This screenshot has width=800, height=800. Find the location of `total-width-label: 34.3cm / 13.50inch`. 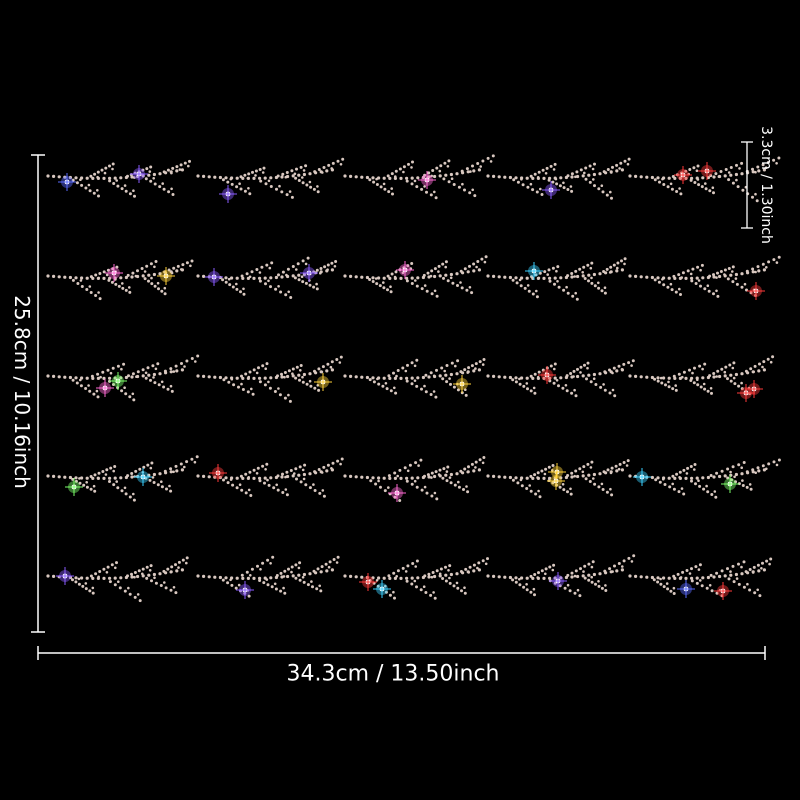

total-width-label: 34.3cm / 13.50inch is located at coordinates (393, 674).